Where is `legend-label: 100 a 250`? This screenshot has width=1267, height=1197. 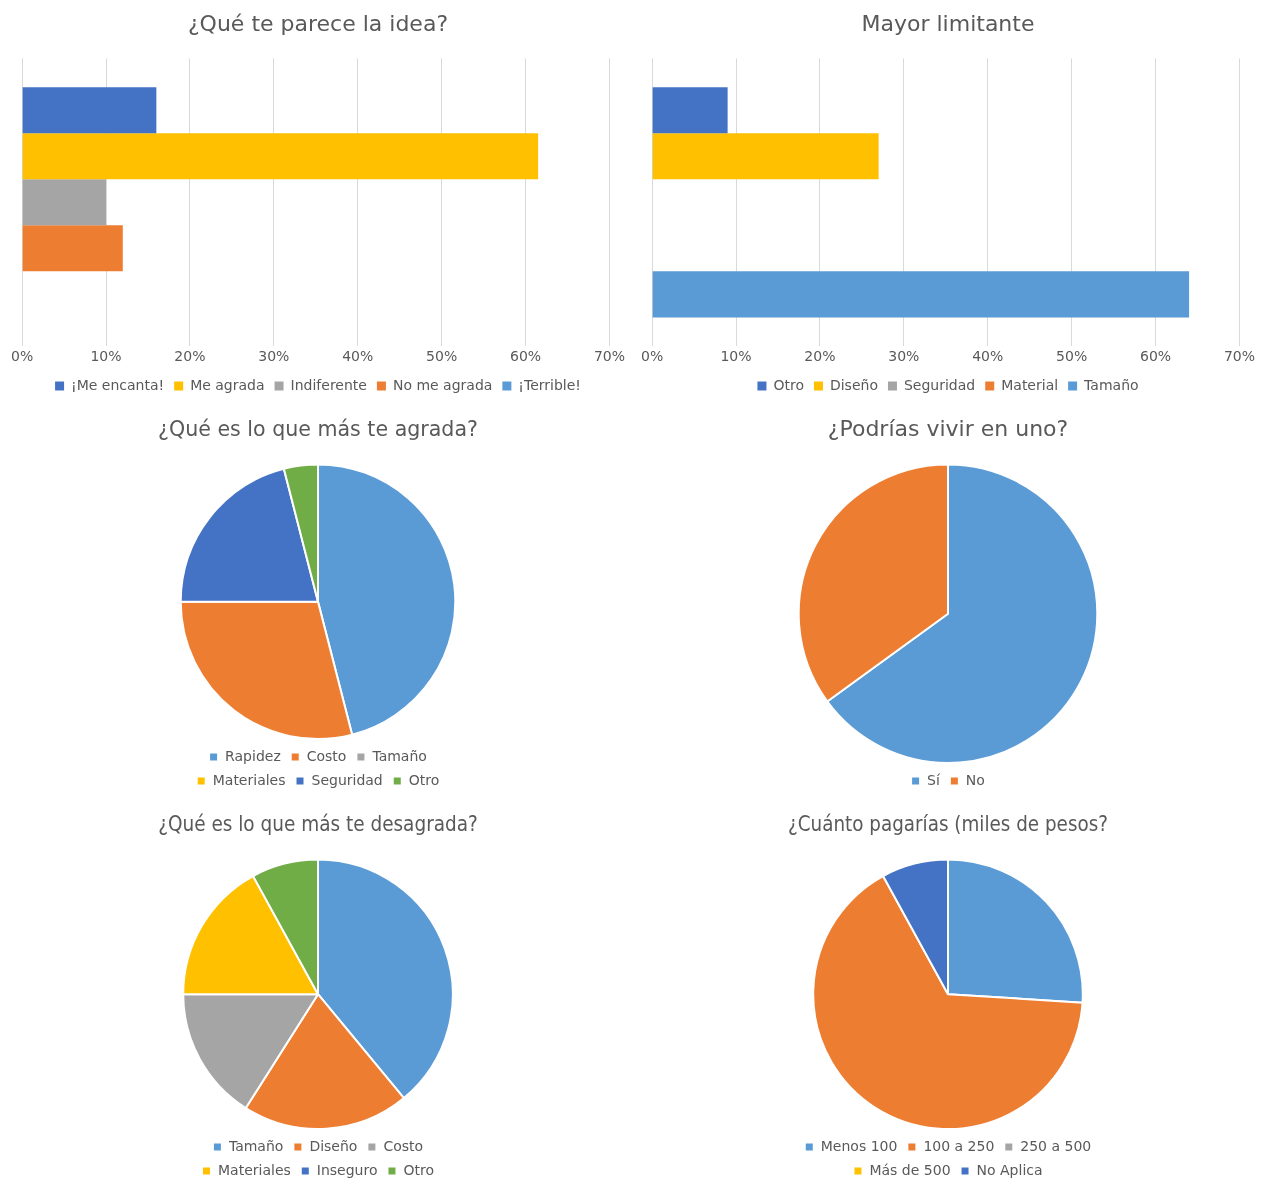
legend-label: 100 a 250 is located at coordinates (959, 1145).